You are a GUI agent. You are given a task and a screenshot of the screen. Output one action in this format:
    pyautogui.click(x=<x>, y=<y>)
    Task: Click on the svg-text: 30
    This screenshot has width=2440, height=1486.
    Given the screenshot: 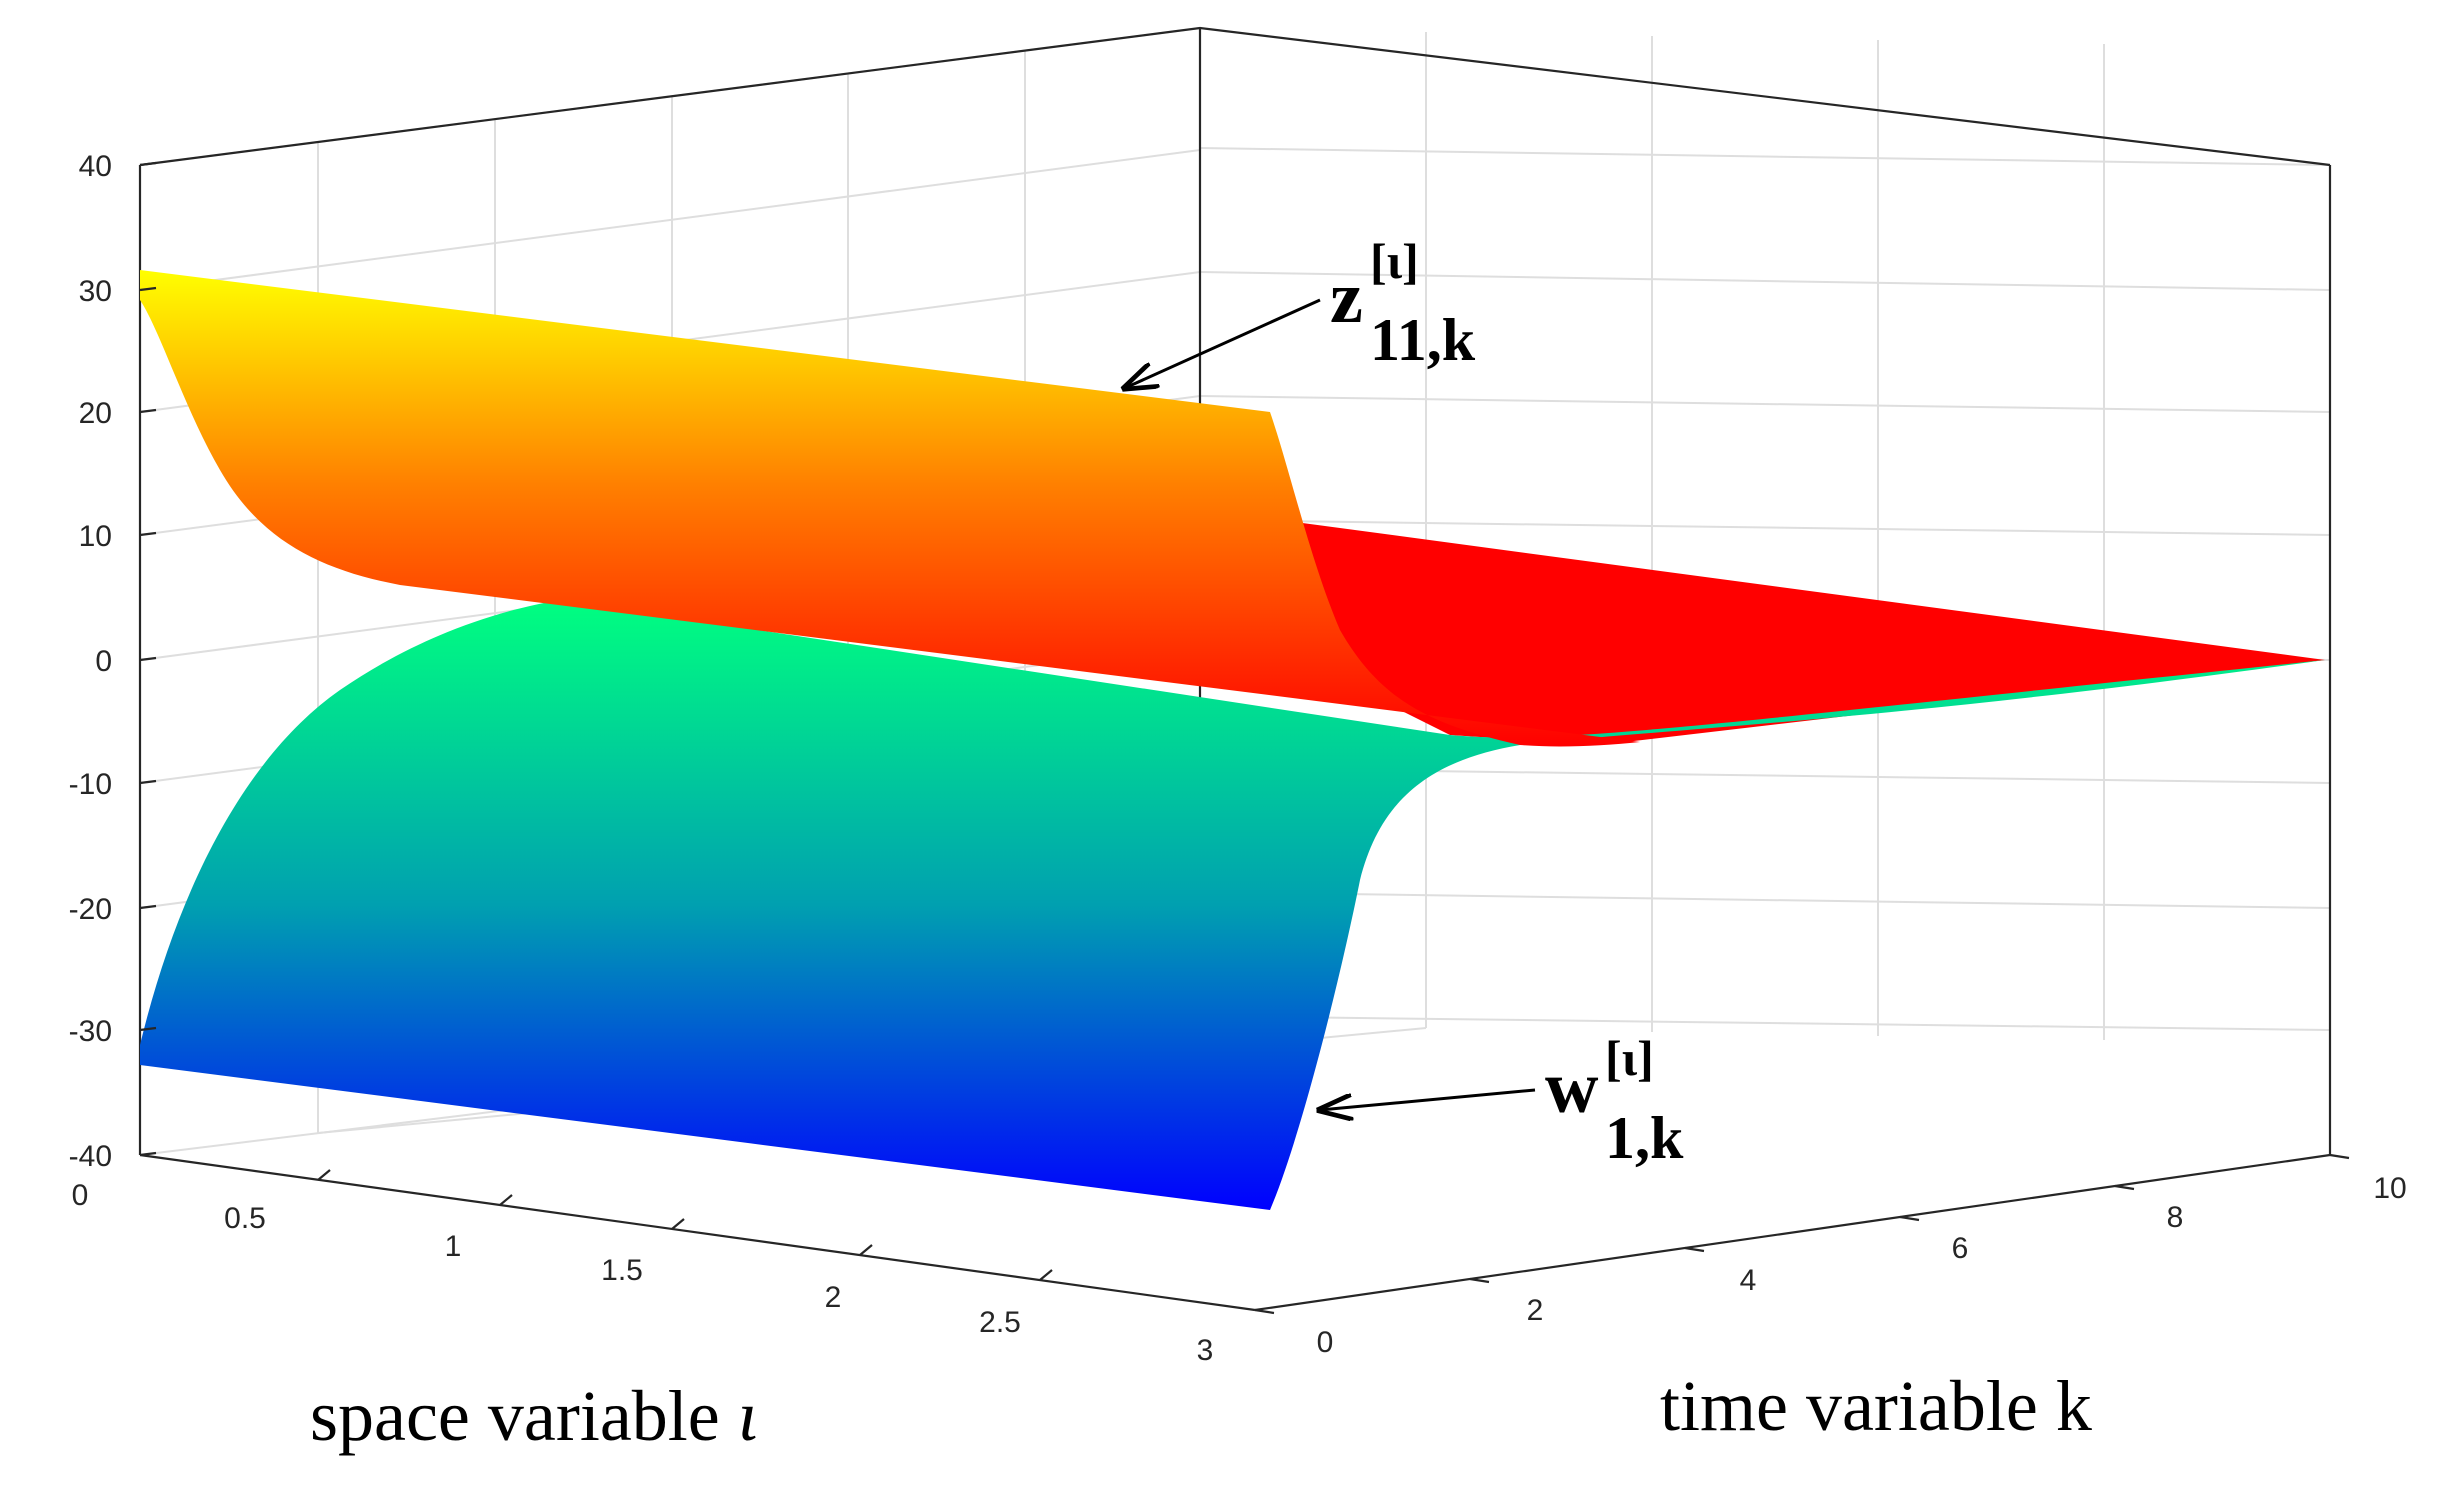 What is the action you would take?
    pyautogui.click(x=95, y=291)
    